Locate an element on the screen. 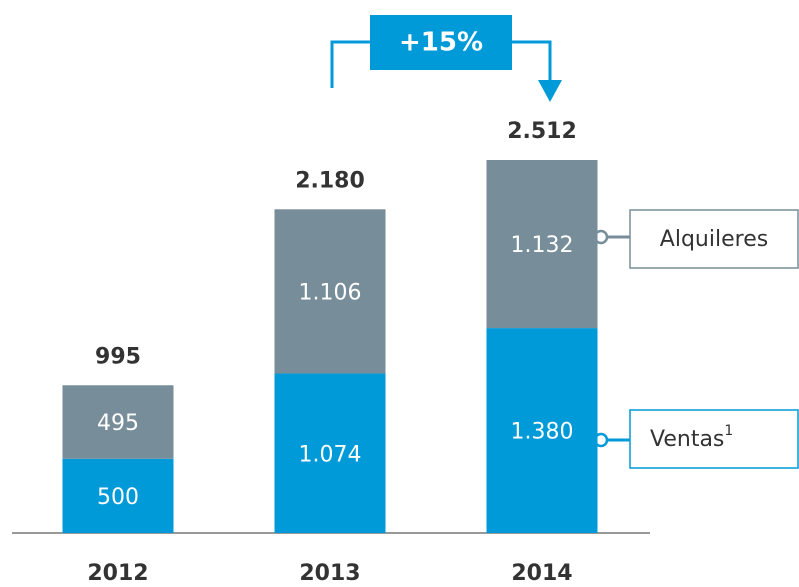 This screenshot has width=799, height=587. segment-label: 1.380 is located at coordinates (542, 432).